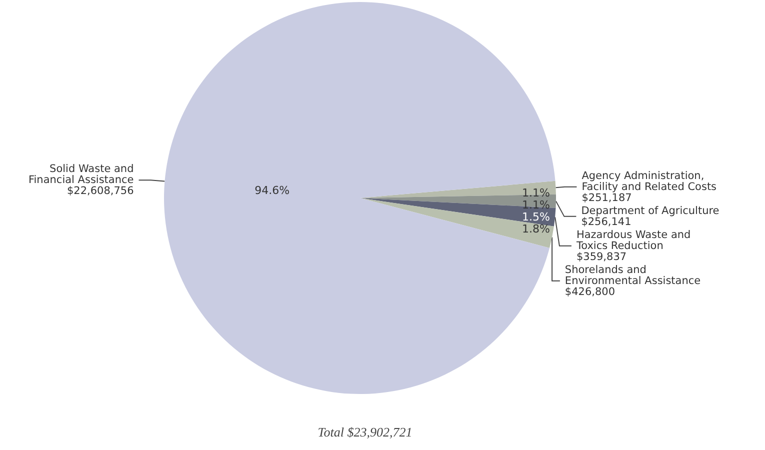 This screenshot has width=765, height=450. I want to click on slice-label: Shorelands and Environmental Assistance $426,800, so click(632, 281).